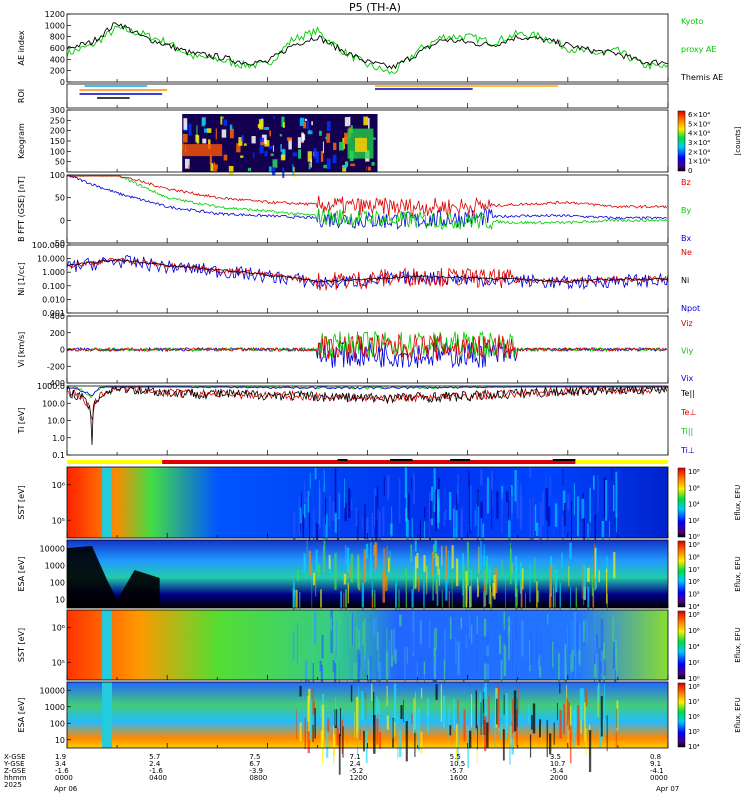  What do you see at coordinates (367, 270) in the screenshot?
I see `series-ni` at bounding box center [367, 270].